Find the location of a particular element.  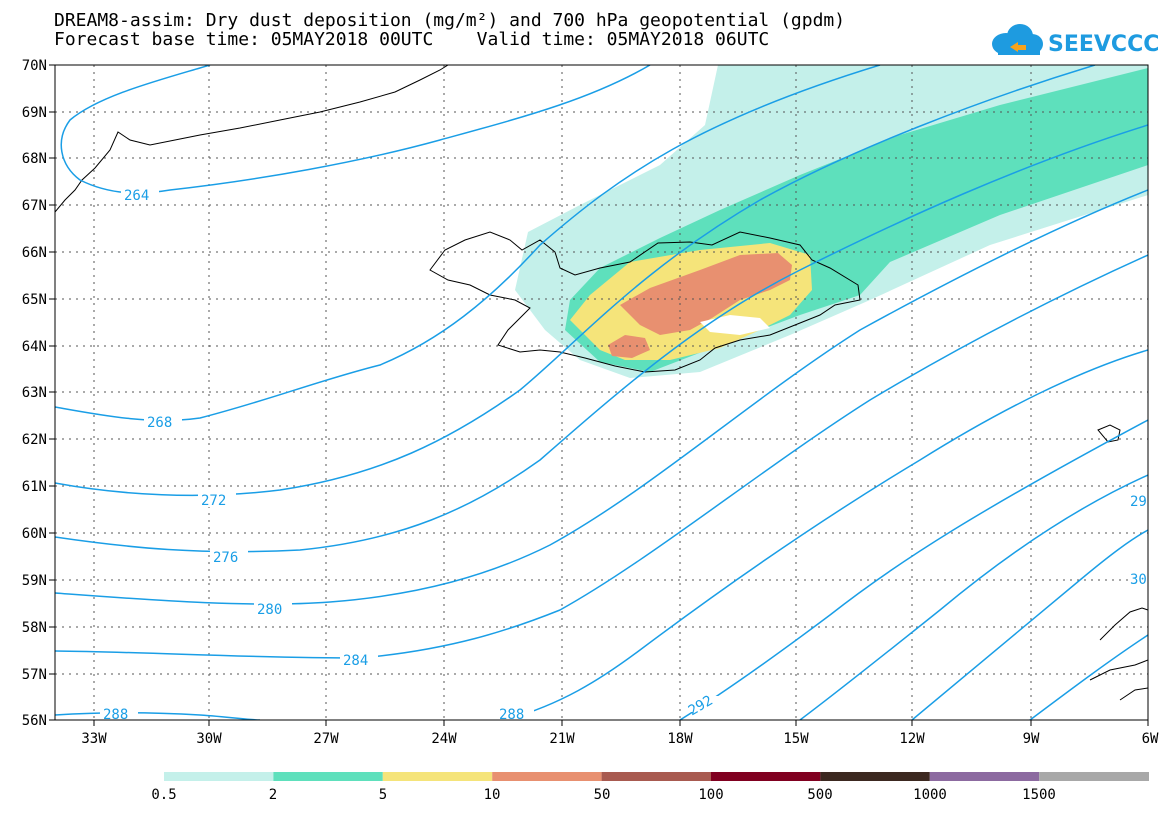

iceland-coast is located at coordinates (645, 302).